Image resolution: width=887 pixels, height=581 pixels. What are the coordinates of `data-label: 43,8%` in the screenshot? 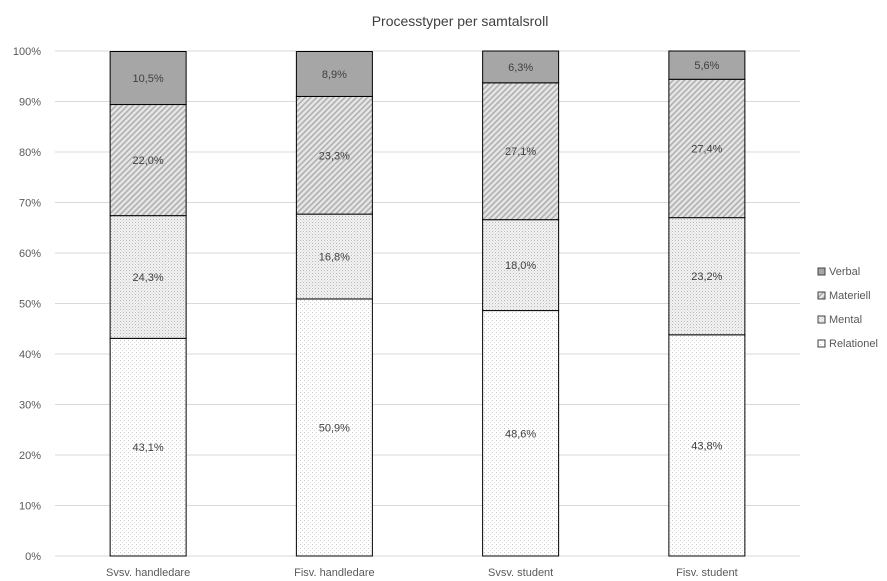 It's located at (706, 446).